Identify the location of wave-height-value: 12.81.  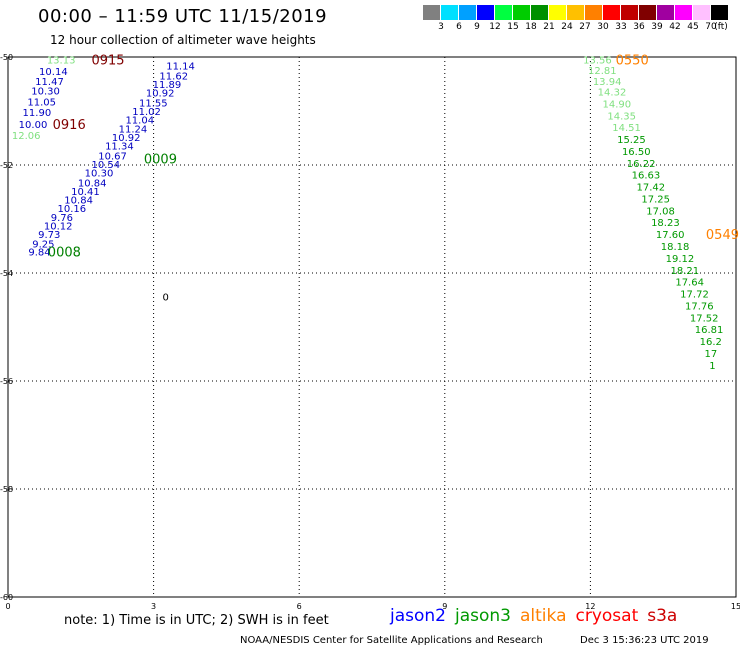
(602, 71).